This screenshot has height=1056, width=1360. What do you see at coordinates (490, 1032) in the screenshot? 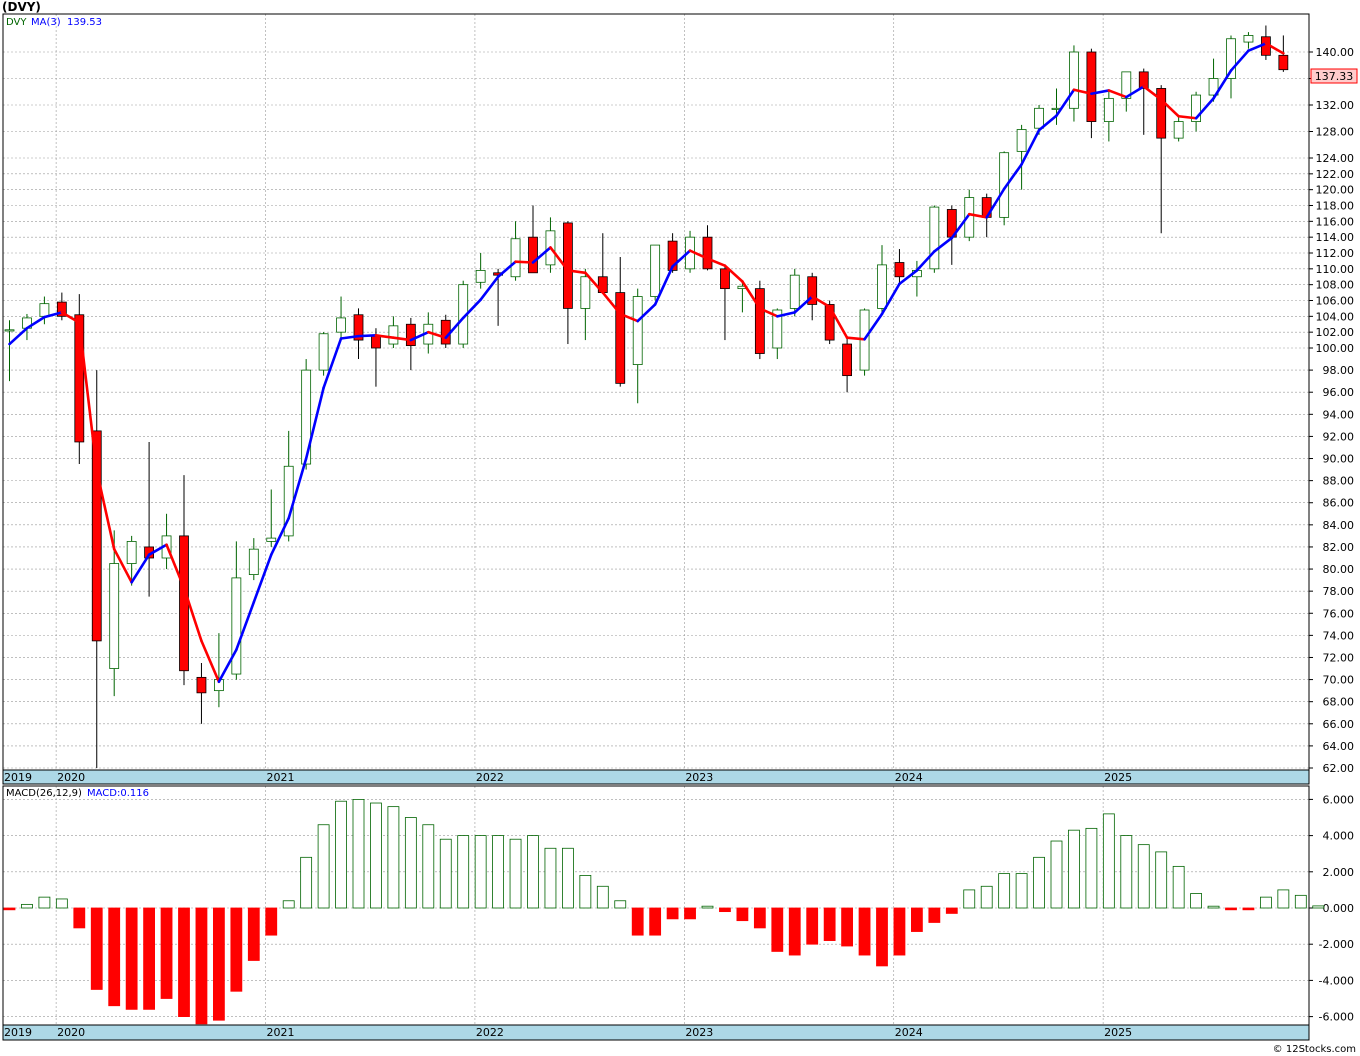
I see `year-label: 2022` at bounding box center [490, 1032].